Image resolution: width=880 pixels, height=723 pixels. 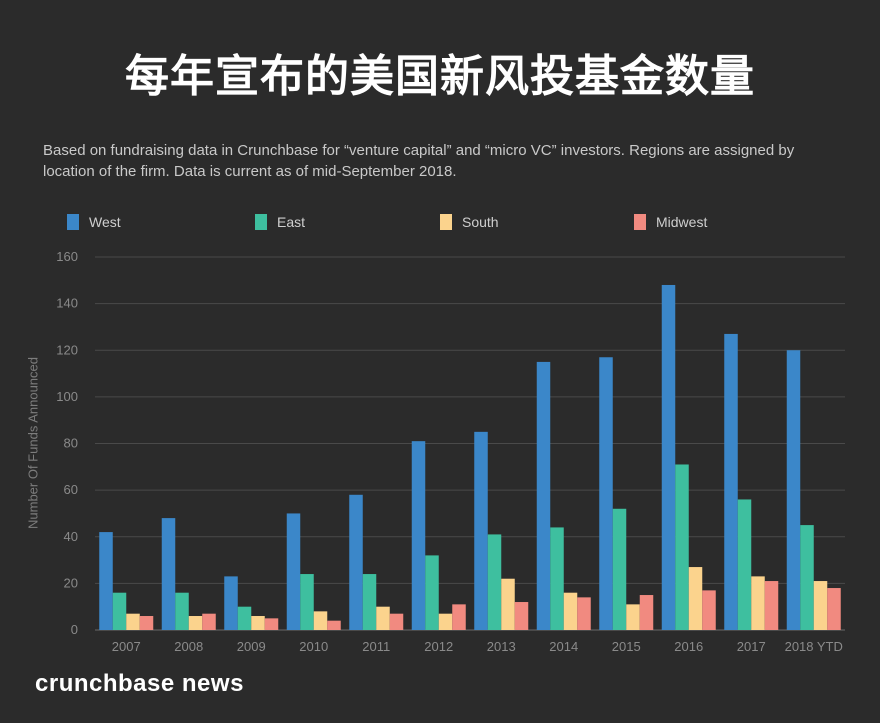 What do you see at coordinates (133, 621) in the screenshot?
I see `bar-south-2007` at bounding box center [133, 621].